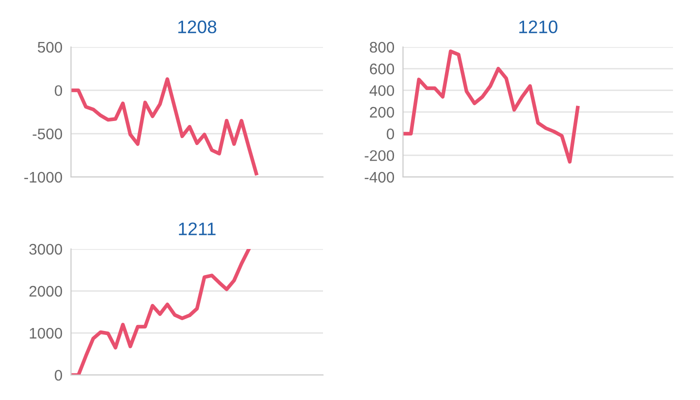  What do you see at coordinates (45, 291) in the screenshot?
I see `y-tick-label: 2000` at bounding box center [45, 291].